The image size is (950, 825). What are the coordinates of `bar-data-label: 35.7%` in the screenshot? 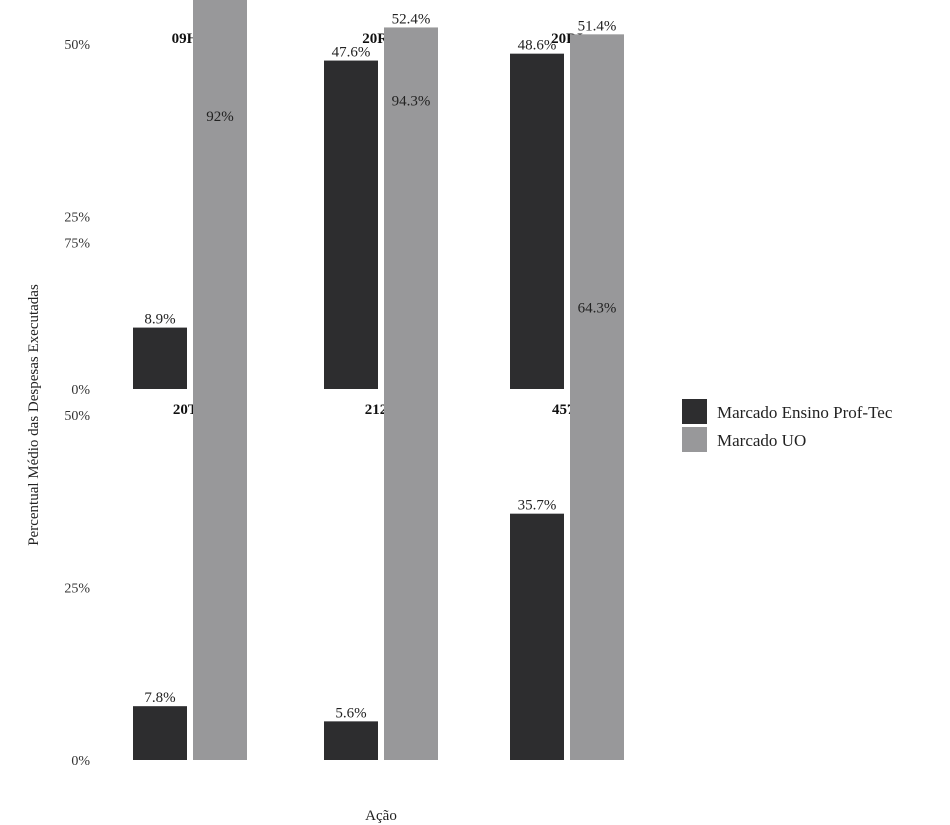 It's located at (537, 506).